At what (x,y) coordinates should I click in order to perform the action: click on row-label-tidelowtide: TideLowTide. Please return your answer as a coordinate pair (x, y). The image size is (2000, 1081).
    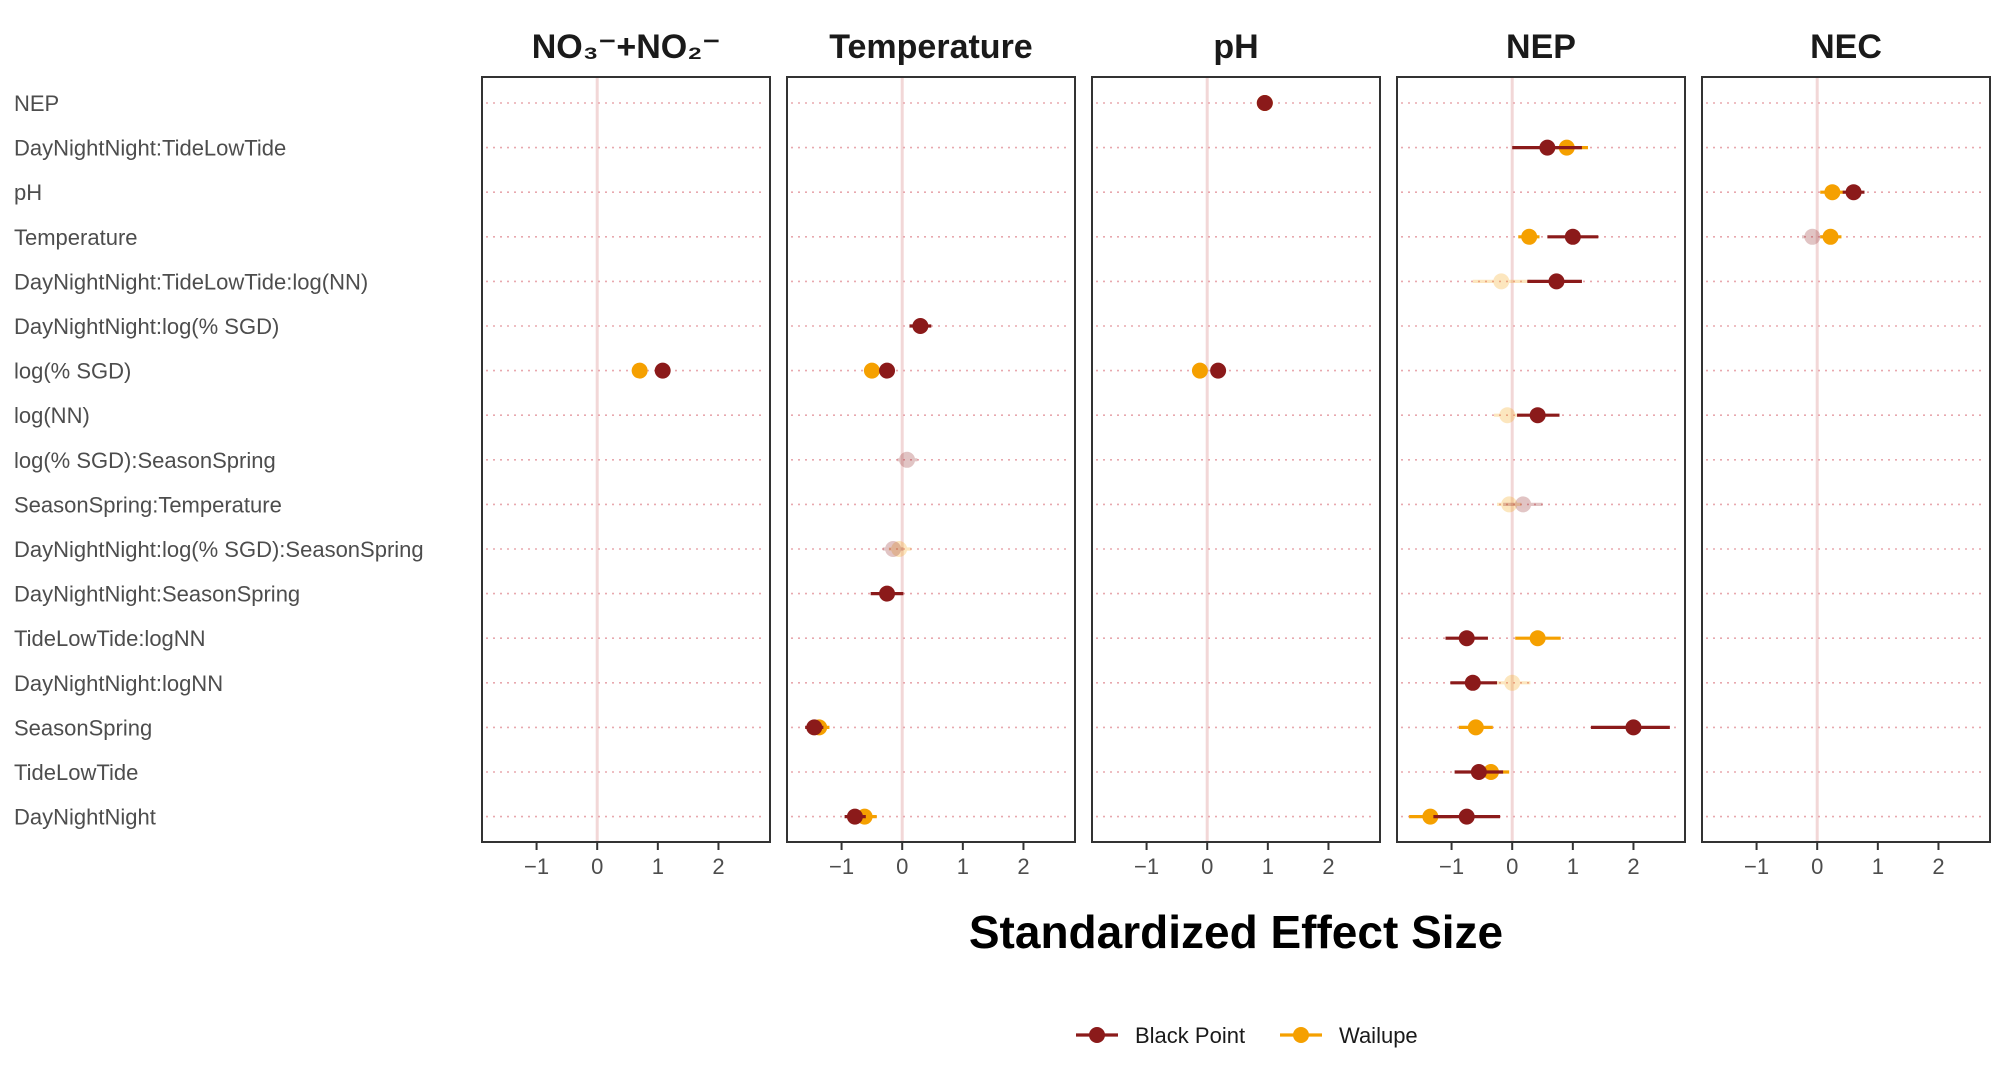
    Looking at the image, I should click on (76, 772).